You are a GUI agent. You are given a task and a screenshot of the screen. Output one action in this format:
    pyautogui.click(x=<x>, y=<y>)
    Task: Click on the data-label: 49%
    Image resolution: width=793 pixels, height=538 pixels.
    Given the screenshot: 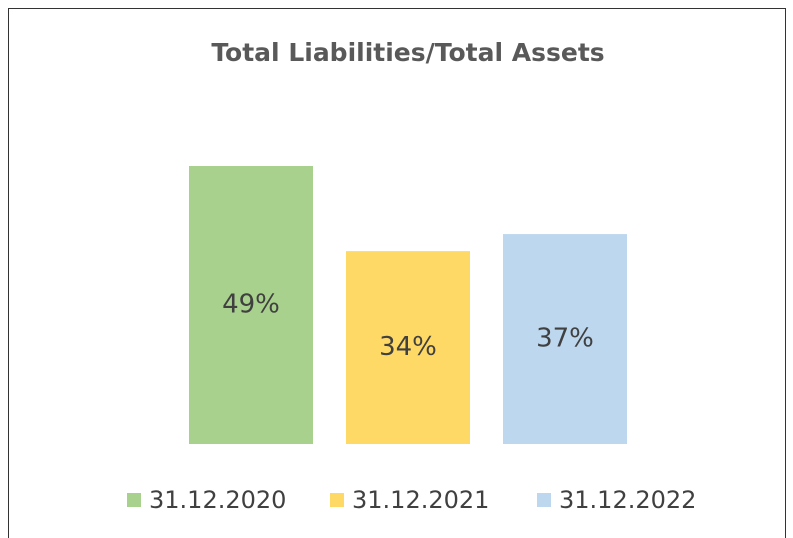 What is the action you would take?
    pyautogui.click(x=251, y=305)
    